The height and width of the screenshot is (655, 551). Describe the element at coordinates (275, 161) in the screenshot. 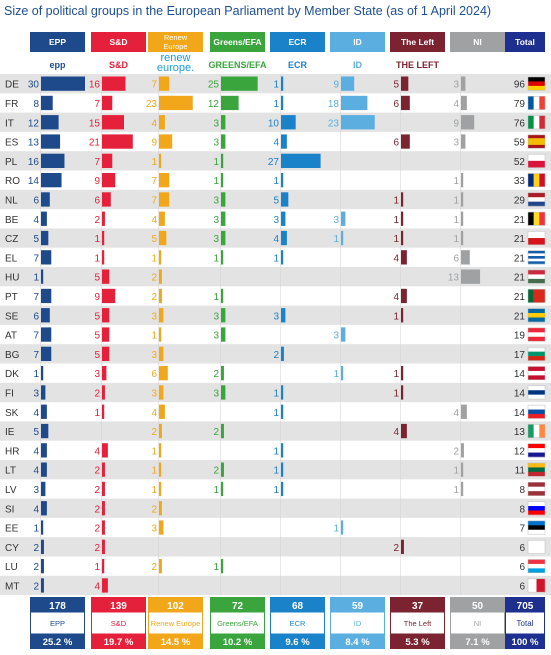

I see `row-shade-pl` at that location.